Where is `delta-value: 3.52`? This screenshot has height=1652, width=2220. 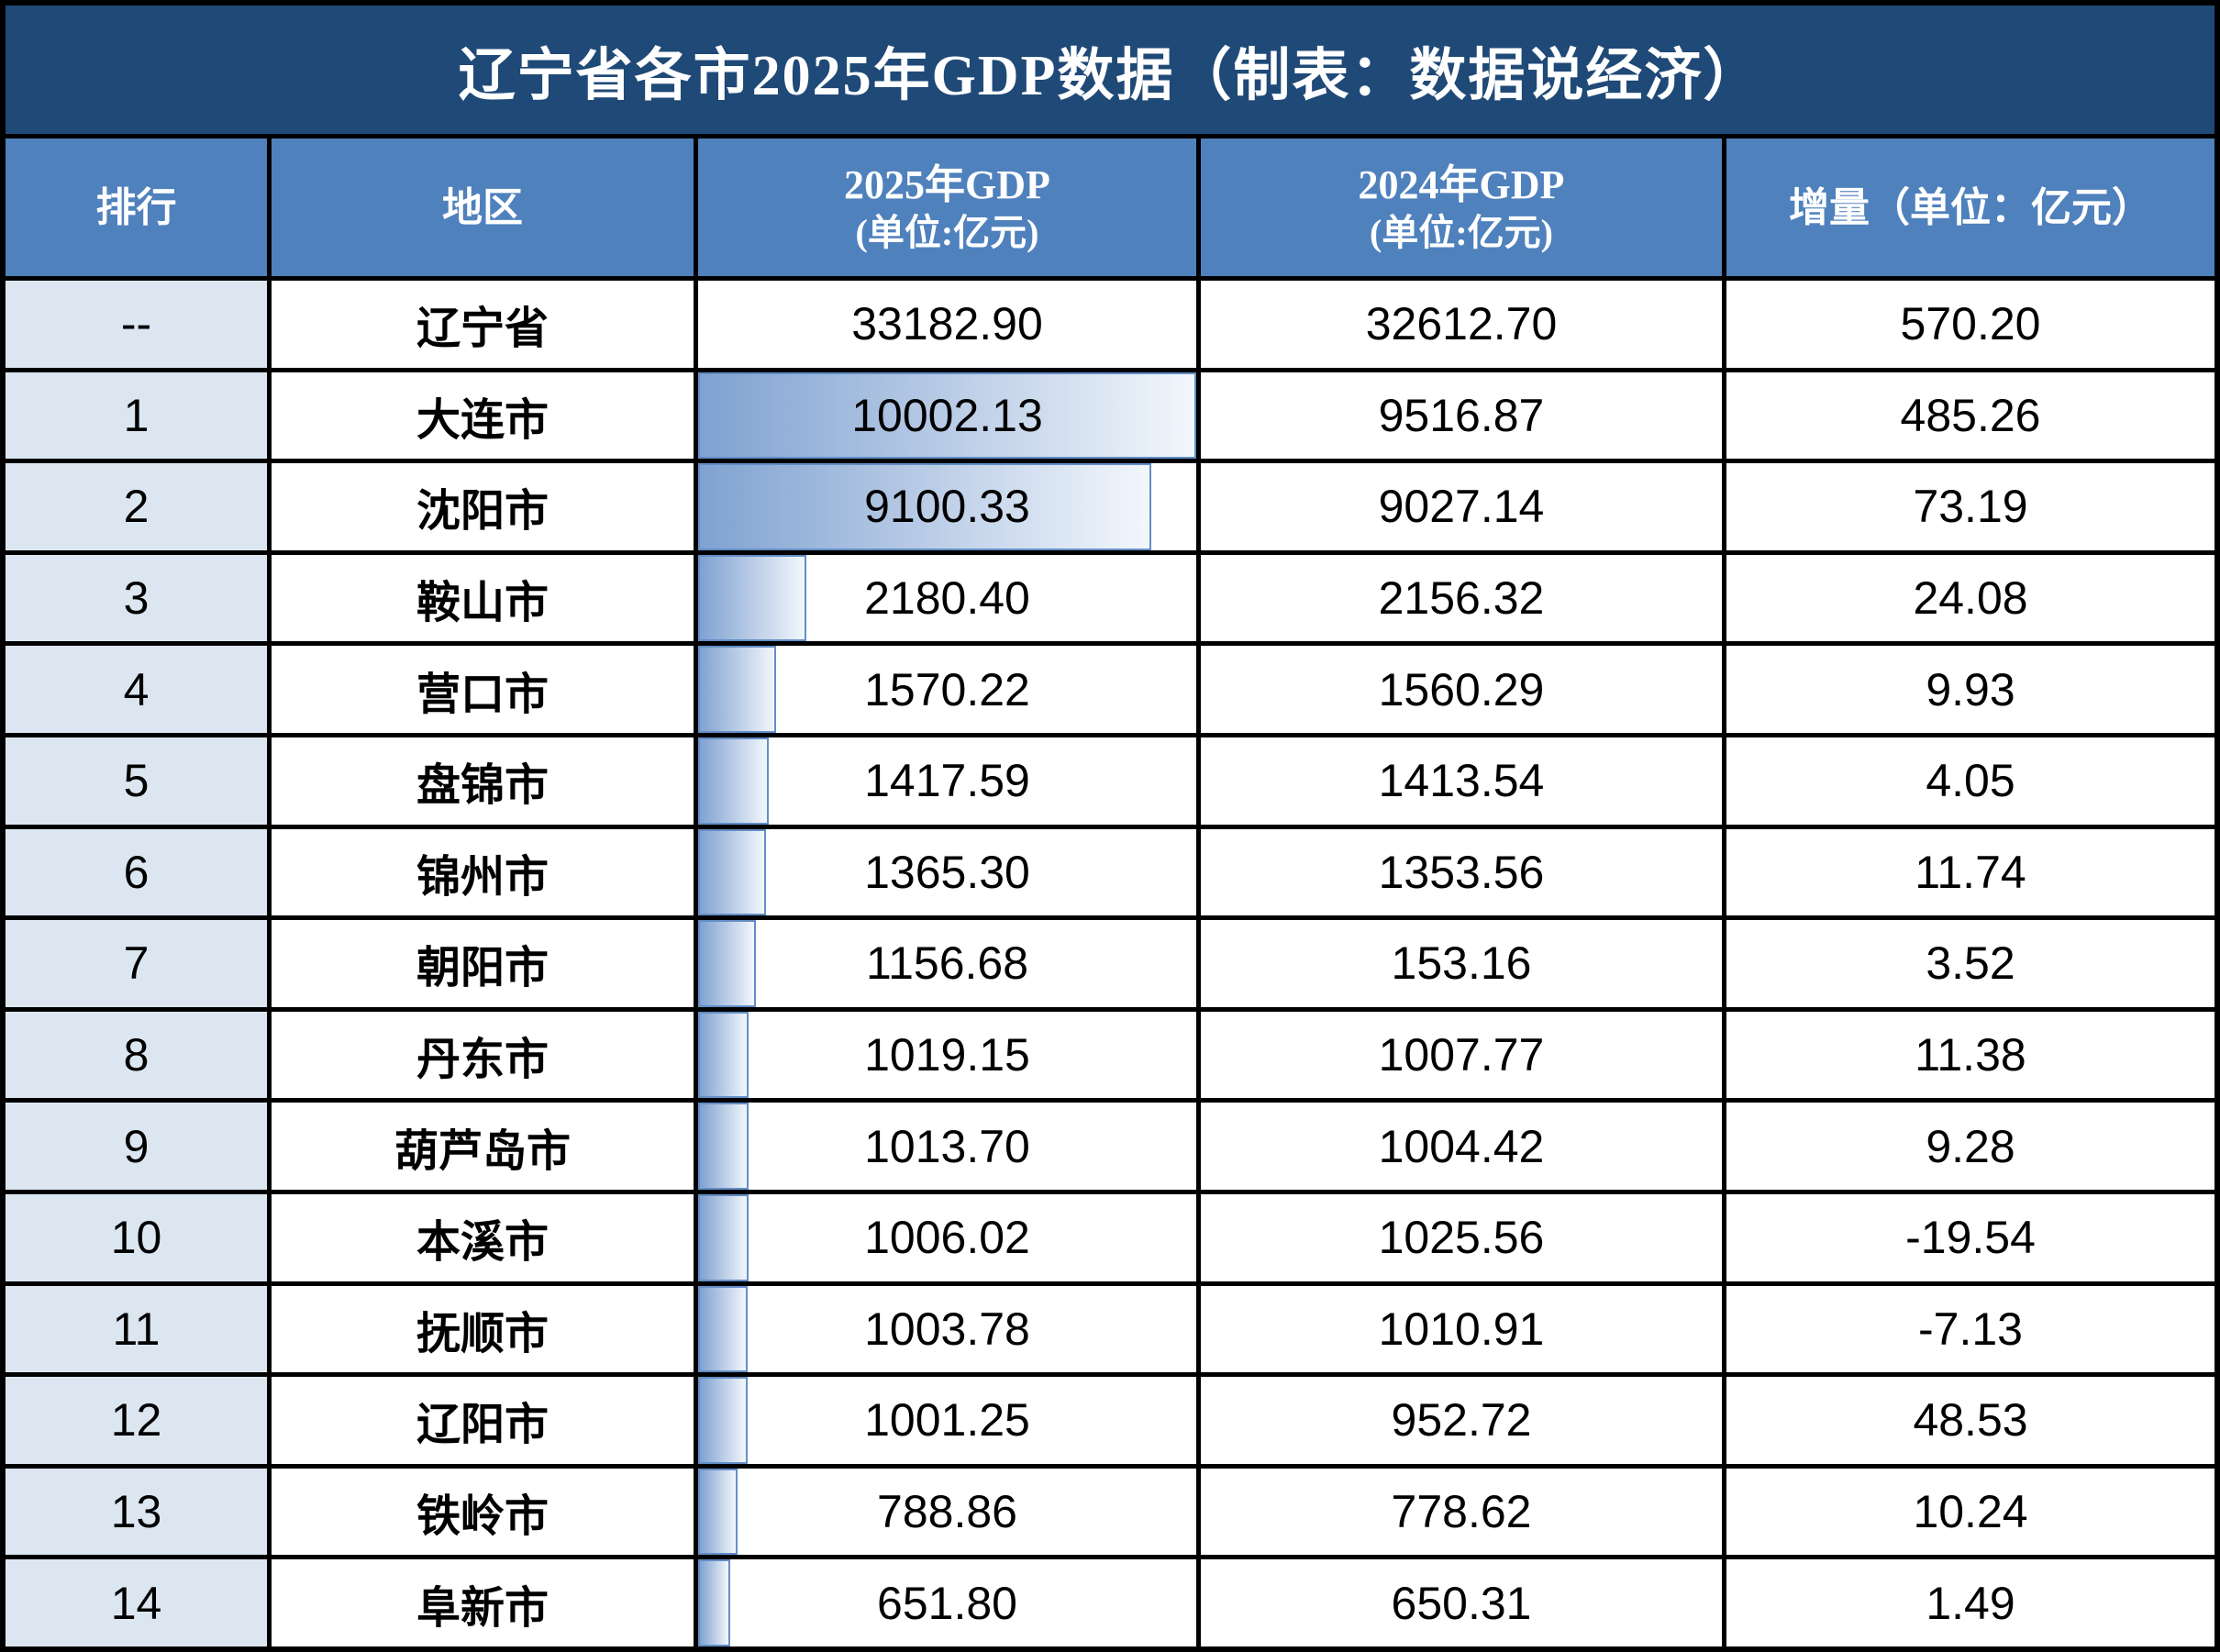
delta-value: 3.52 is located at coordinates (1971, 964).